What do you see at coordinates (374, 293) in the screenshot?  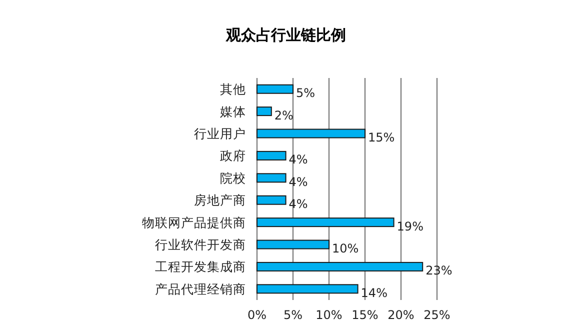 I see `data-label: 14%` at bounding box center [374, 293].